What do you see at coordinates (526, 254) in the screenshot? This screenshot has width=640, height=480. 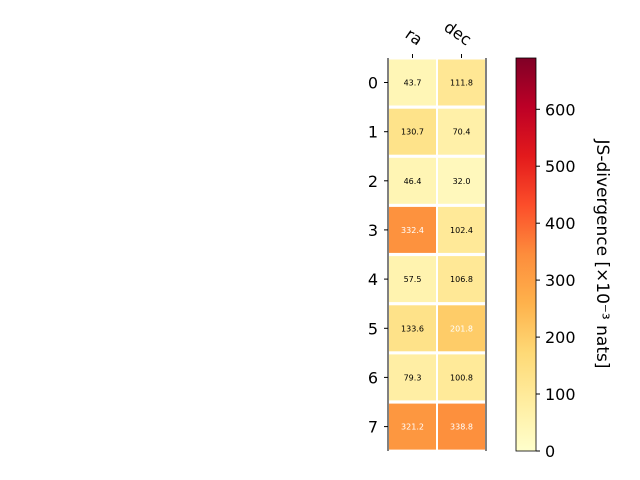 I see `colorbar-gradient` at bounding box center [526, 254].